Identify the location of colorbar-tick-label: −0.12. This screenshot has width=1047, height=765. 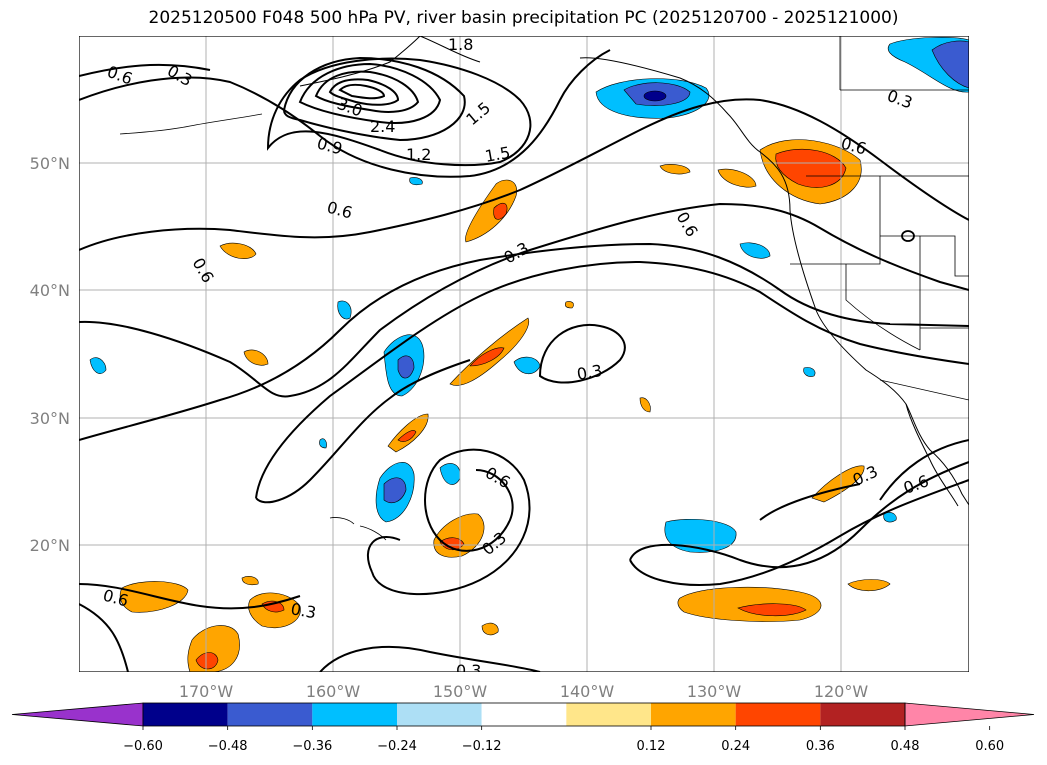
(482, 746).